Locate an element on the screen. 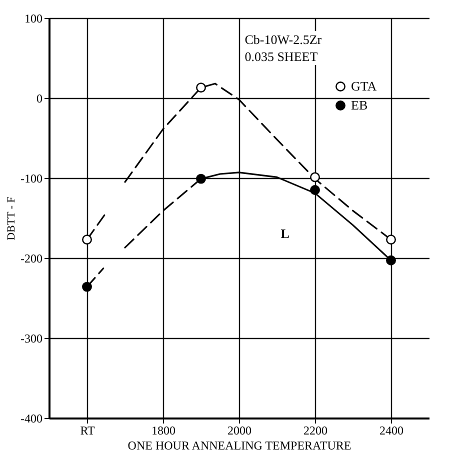  legend-label: EB is located at coordinates (359, 105).